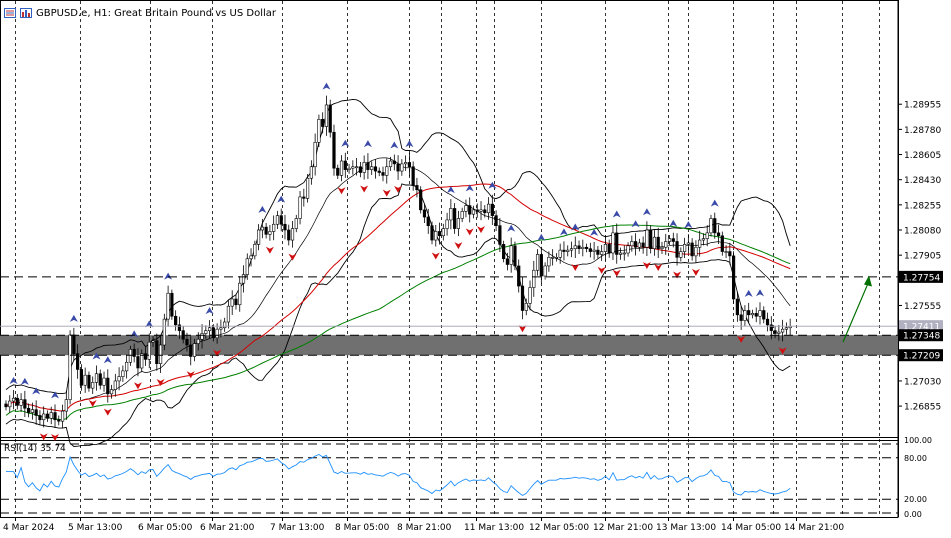 The image size is (951, 538). What do you see at coordinates (10, 13) in the screenshot?
I see `window-list-icon` at bounding box center [10, 13].